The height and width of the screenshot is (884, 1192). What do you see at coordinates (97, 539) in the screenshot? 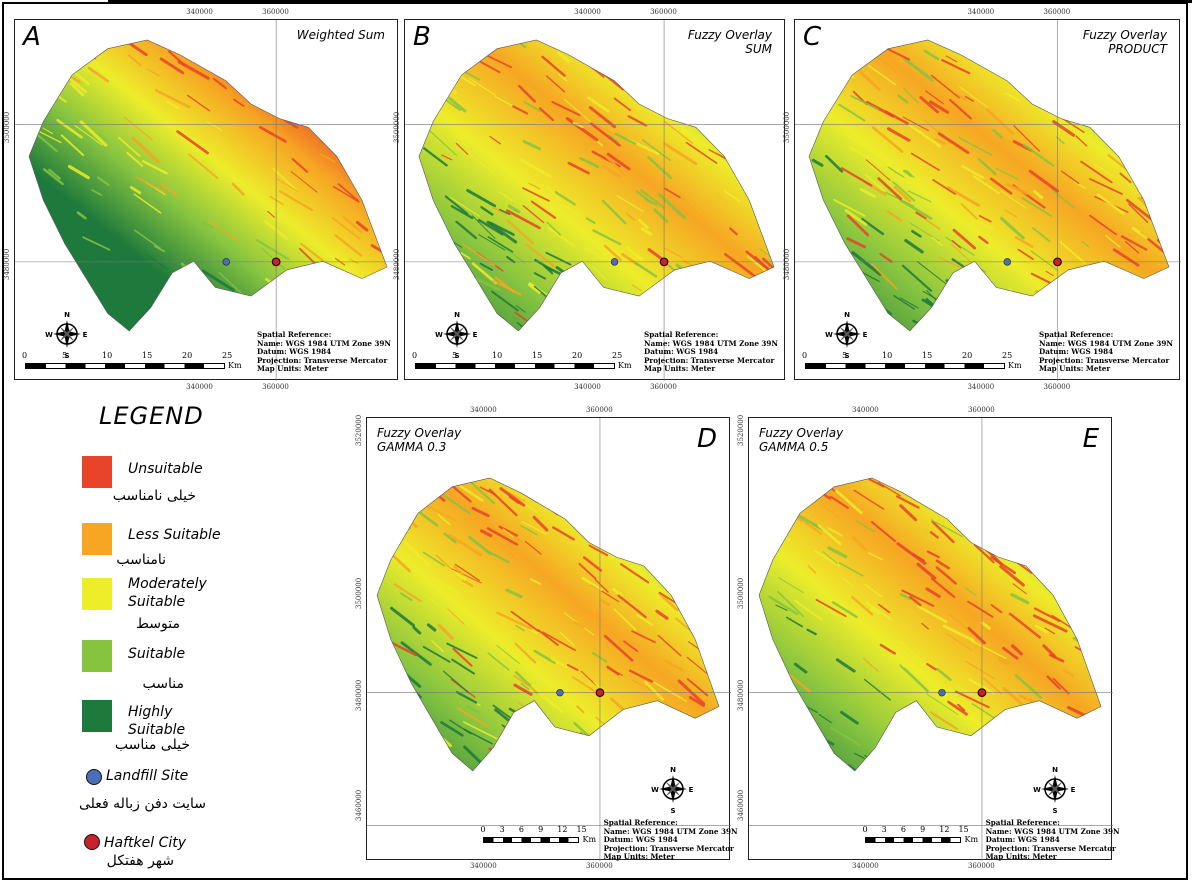
I see `legend-swatch-less-suitable` at bounding box center [97, 539].